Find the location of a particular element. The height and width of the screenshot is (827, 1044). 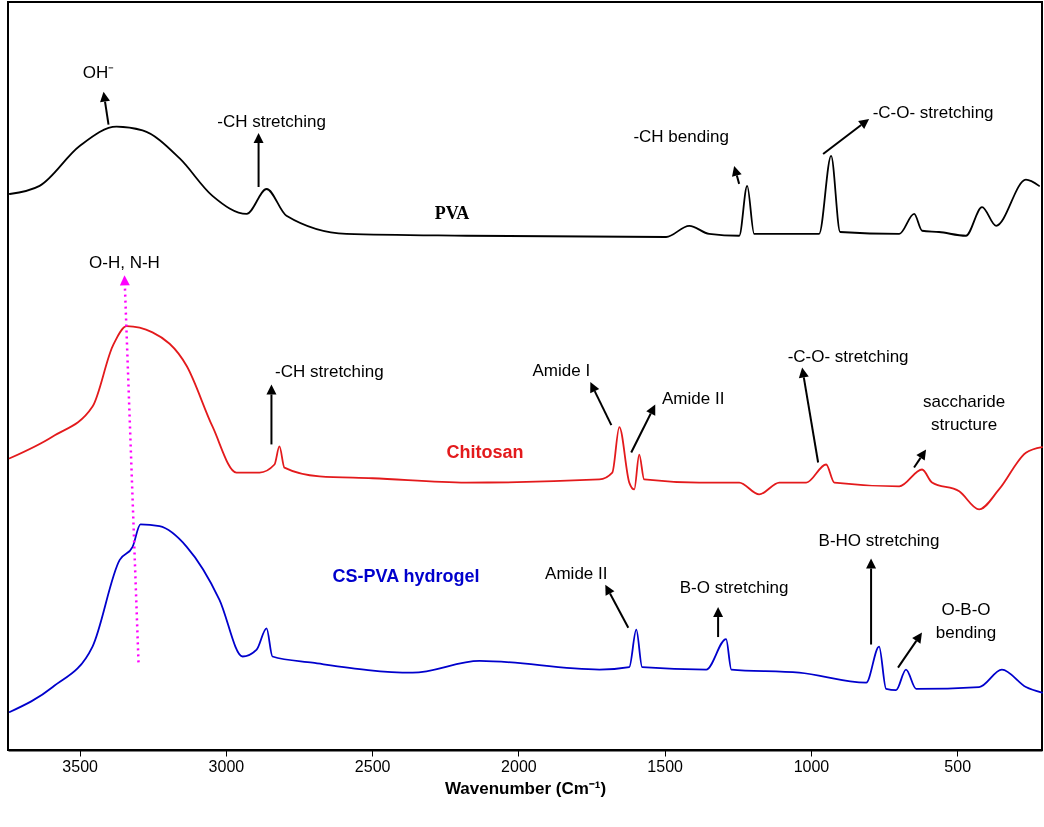

x-axis-title: Wavenumber (Cm⁻¹) is located at coordinates (525, 788).